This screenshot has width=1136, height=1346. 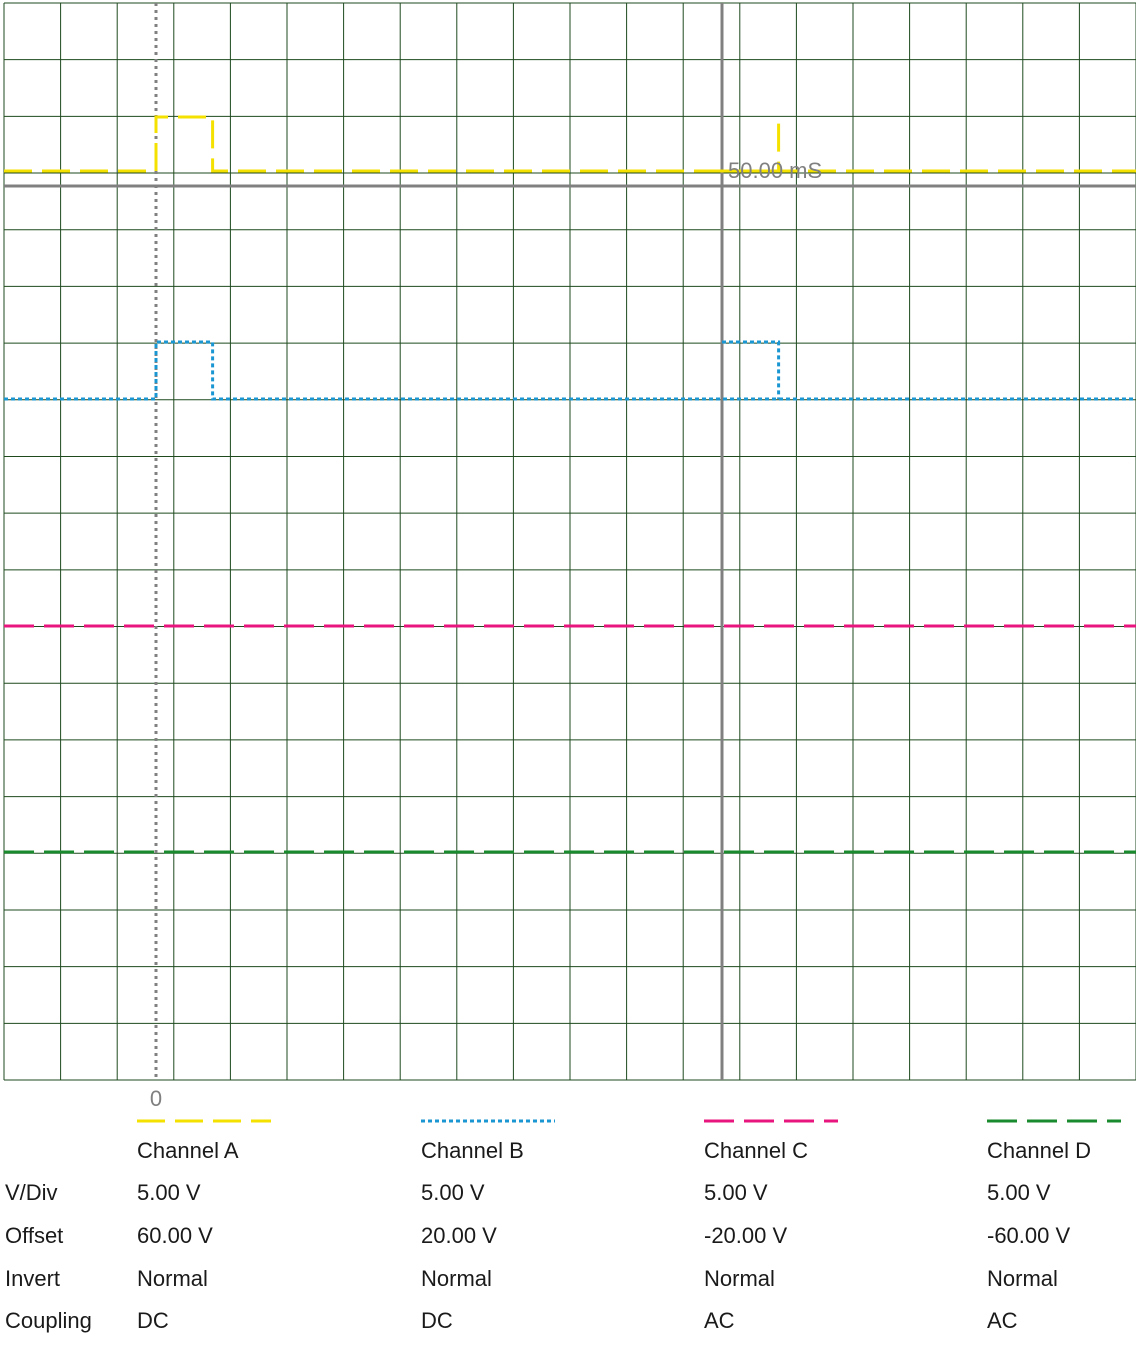 What do you see at coordinates (153, 1320) in the screenshot?
I see `channel-a-coupling: DC` at bounding box center [153, 1320].